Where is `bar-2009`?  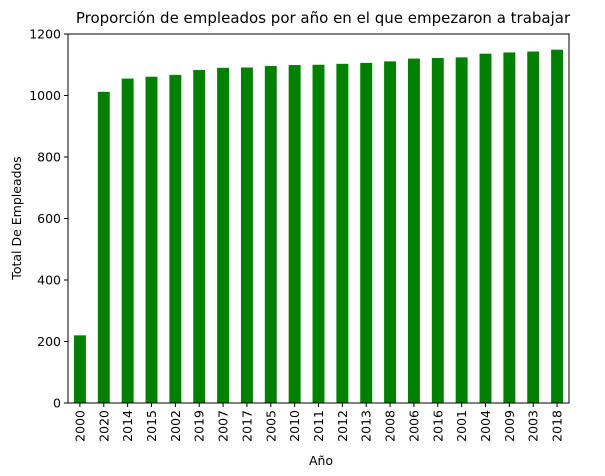 bar-2009 is located at coordinates (509, 227).